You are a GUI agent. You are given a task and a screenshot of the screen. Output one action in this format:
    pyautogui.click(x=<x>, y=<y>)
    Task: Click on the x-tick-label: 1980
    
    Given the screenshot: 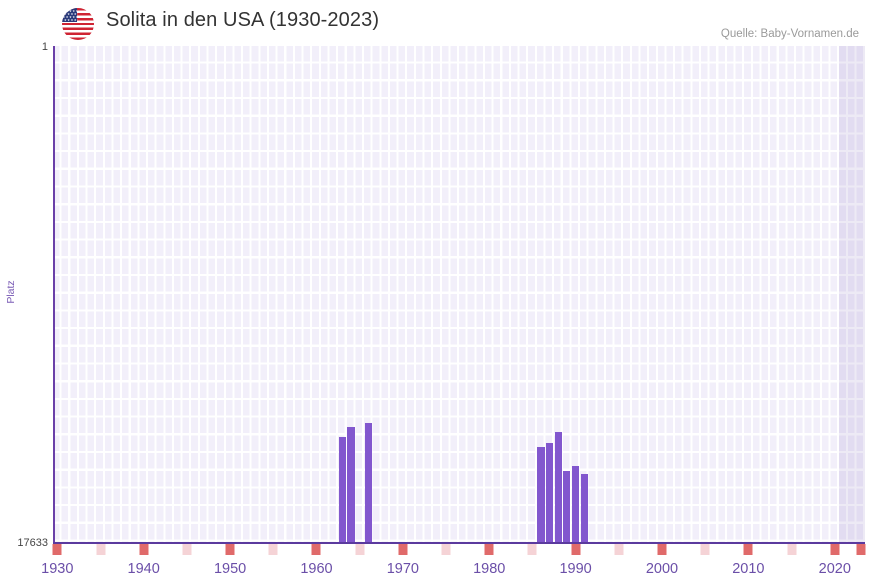 What is the action you would take?
    pyautogui.click(x=489, y=569)
    